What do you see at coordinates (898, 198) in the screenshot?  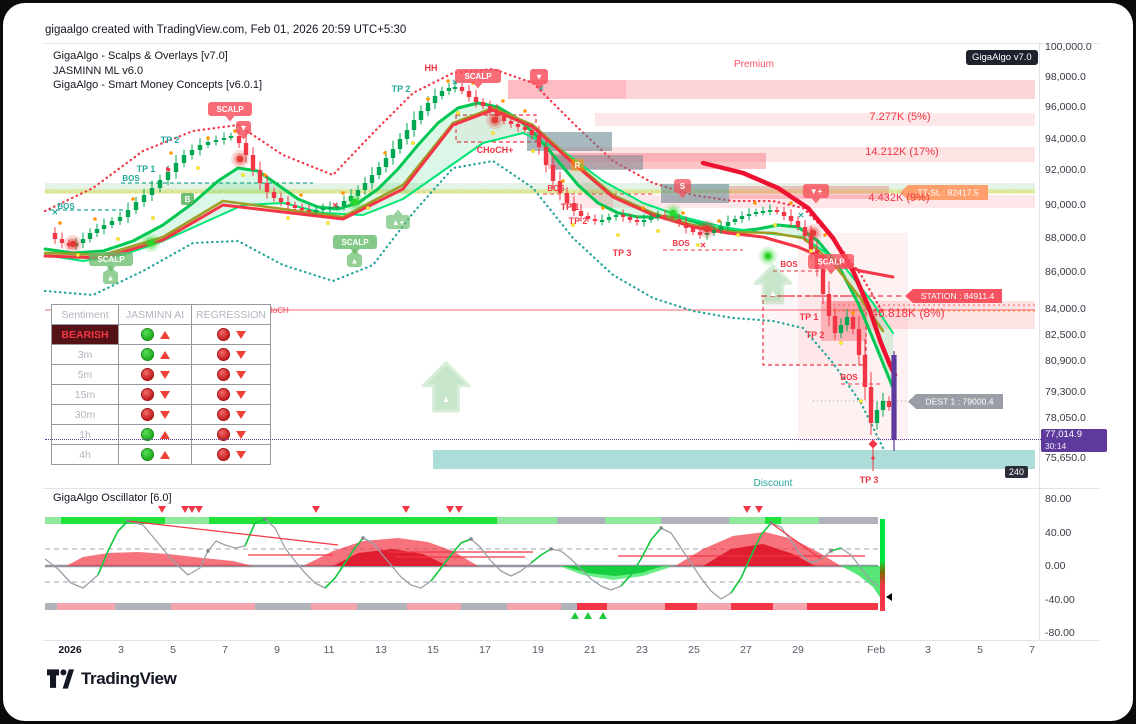 I see `svg-text: 4.432K (9%)` at bounding box center [898, 198].